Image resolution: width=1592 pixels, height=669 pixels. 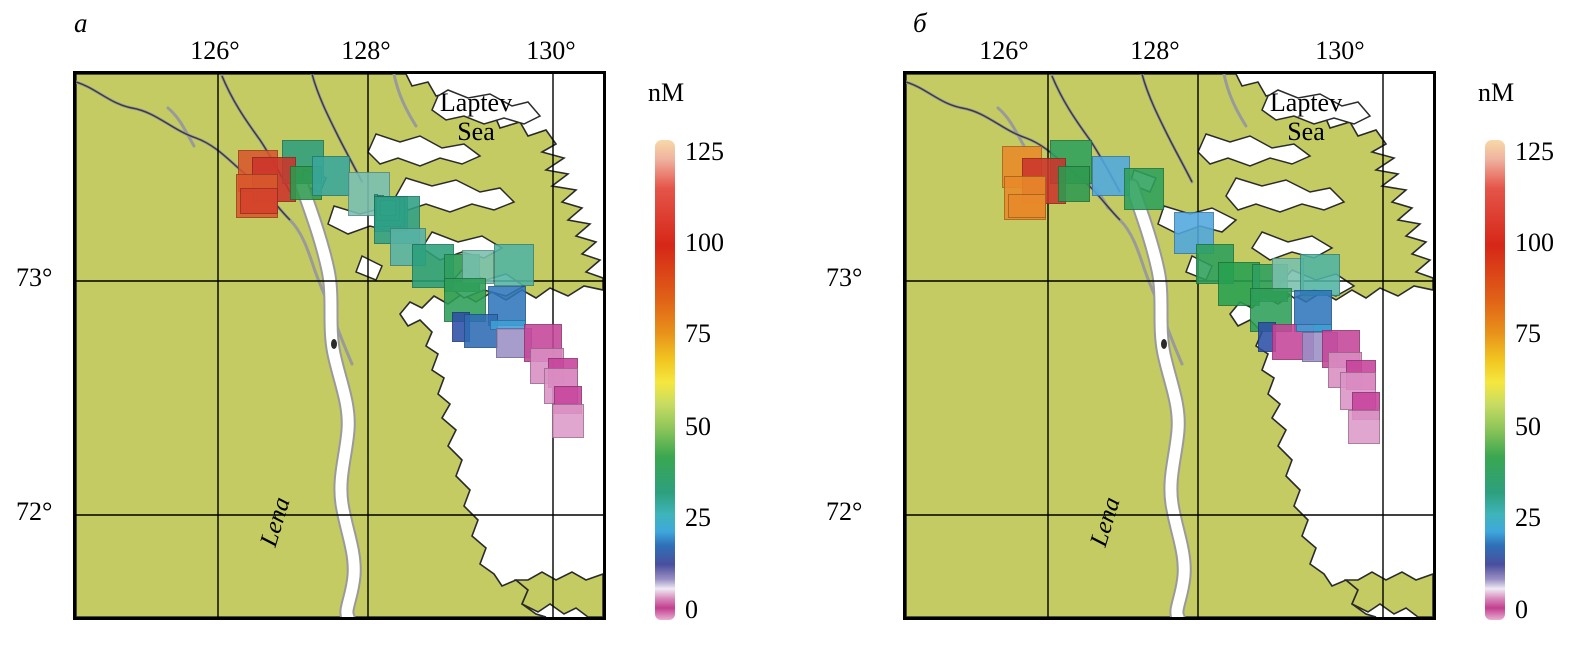 I want to click on colorbar-tick-75-b: 75, so click(x=1528, y=333).